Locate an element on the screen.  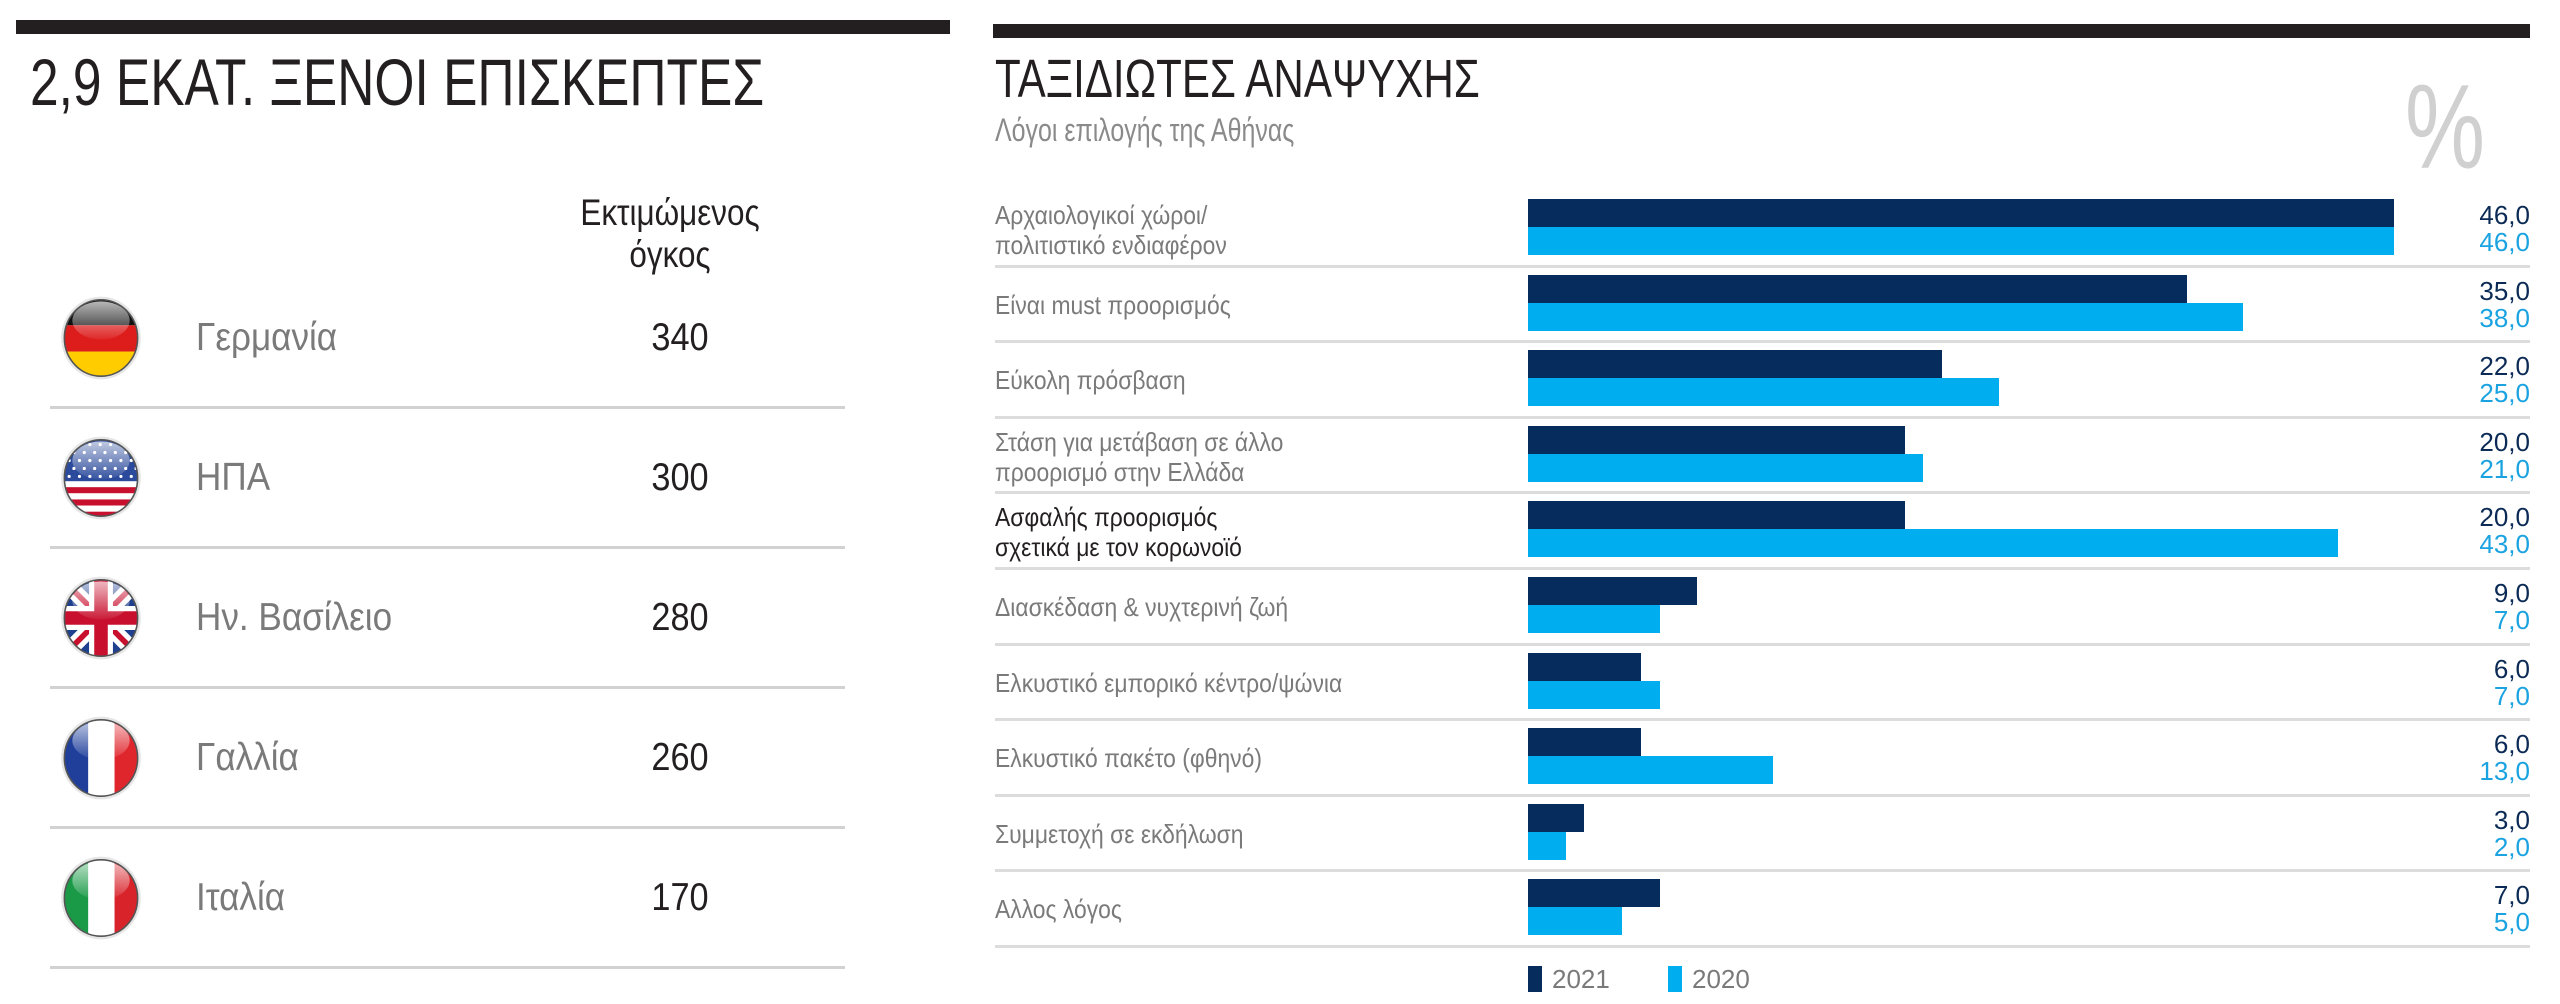
chart-row: Ελκυστικό εμπορικό κέντρο/ψώνια 6,0 7,0 is located at coordinates (1762, 681).